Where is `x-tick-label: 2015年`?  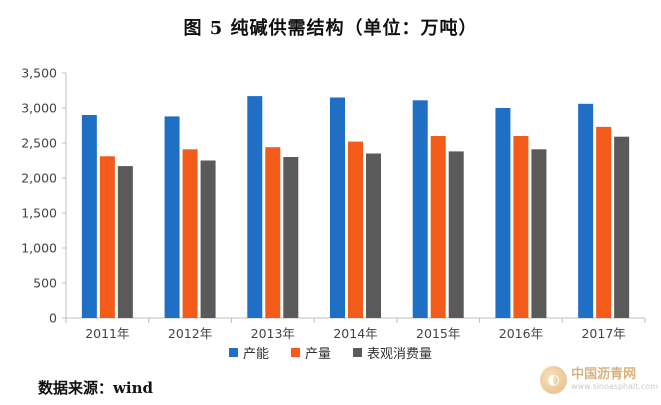
x-tick-label: 2015年 is located at coordinates (438, 333).